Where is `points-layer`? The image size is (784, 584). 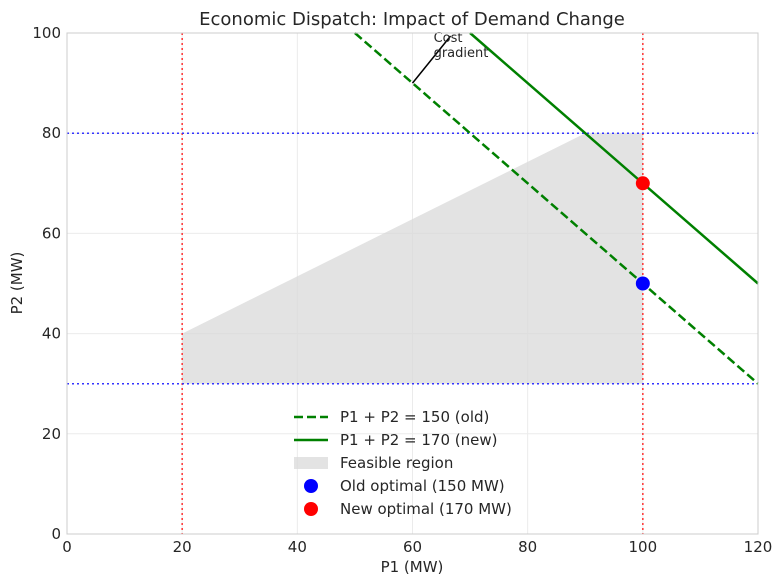 points-layer is located at coordinates (642, 233).